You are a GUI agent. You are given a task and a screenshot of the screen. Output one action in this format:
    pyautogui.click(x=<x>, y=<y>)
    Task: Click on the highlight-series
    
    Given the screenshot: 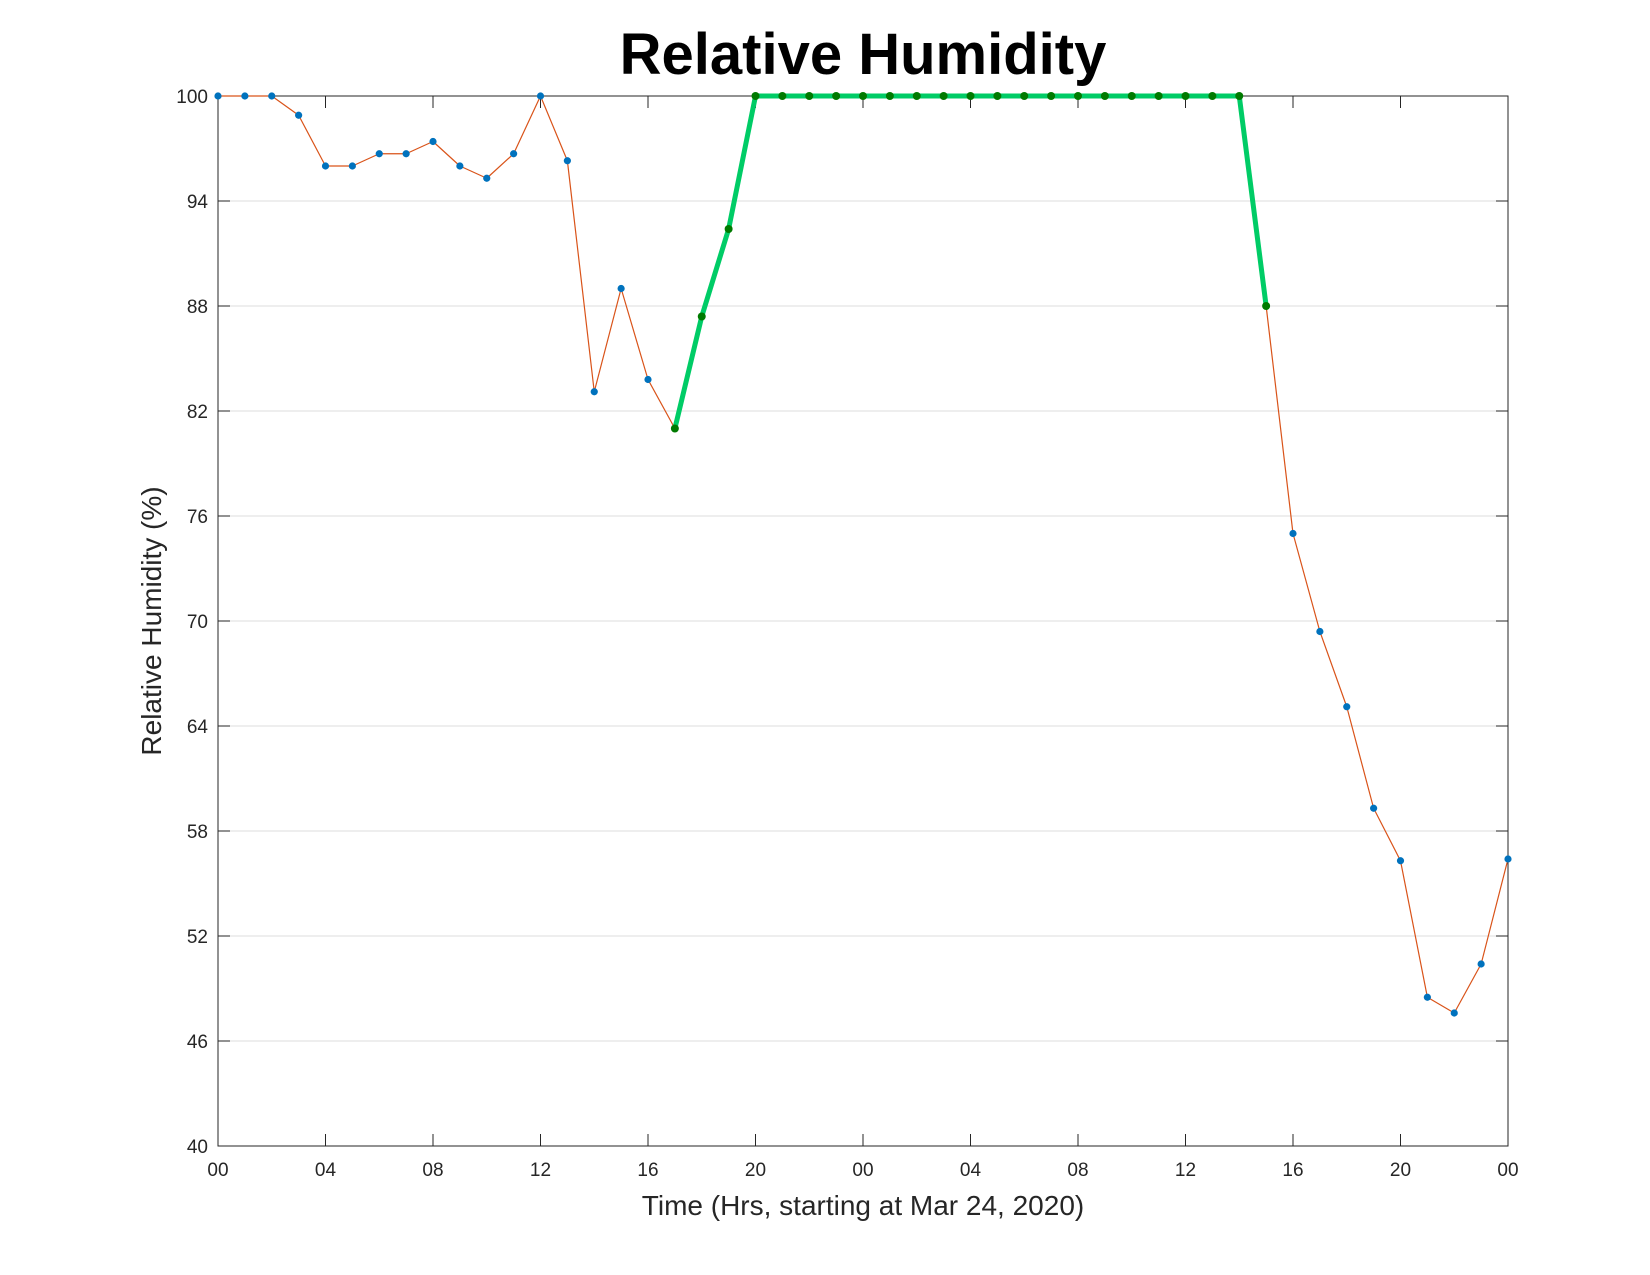 What is the action you would take?
    pyautogui.click(x=970, y=262)
    